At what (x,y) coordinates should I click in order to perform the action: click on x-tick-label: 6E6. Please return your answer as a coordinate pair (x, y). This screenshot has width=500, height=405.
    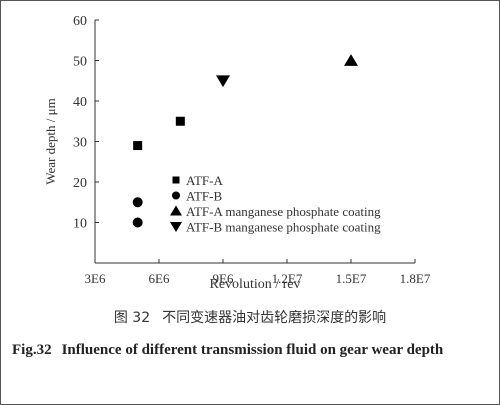
    Looking at the image, I should click on (159, 278).